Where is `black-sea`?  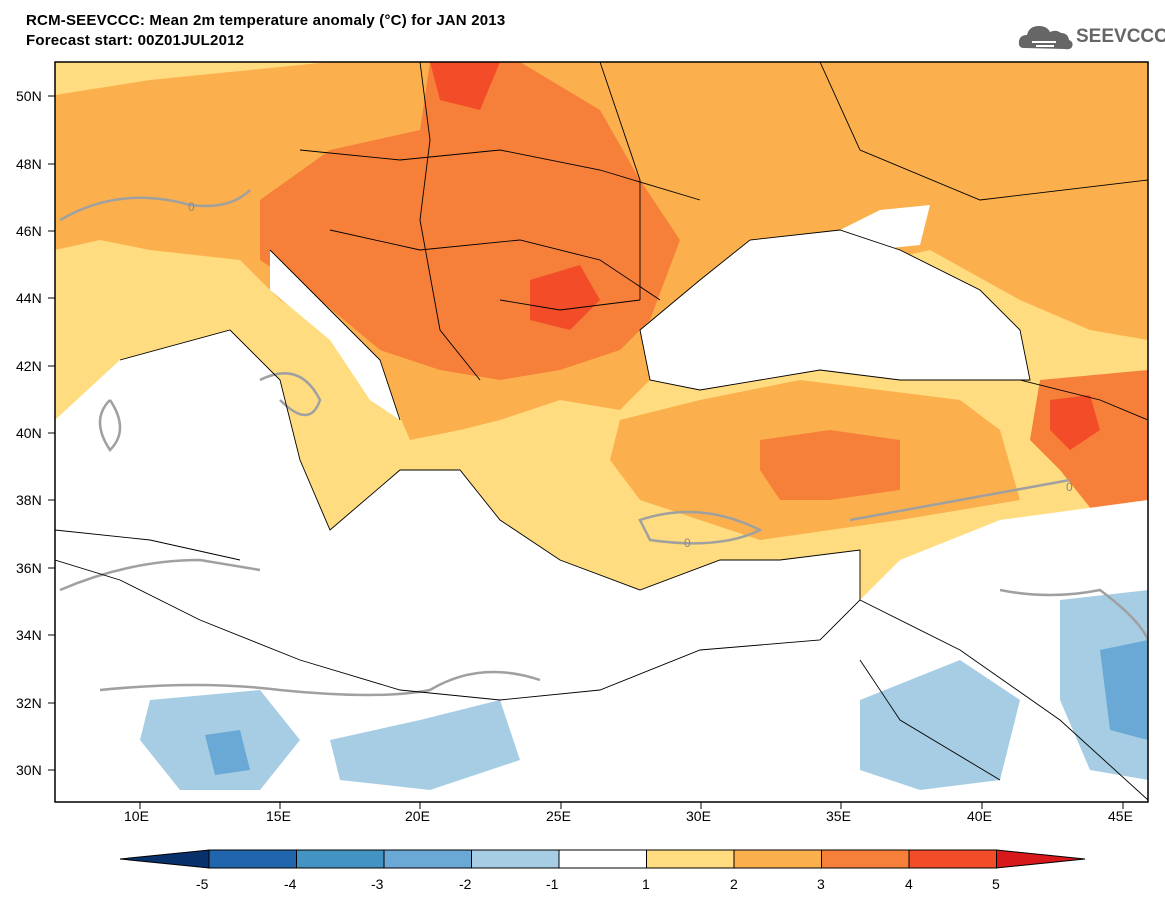
black-sea is located at coordinates (835, 310).